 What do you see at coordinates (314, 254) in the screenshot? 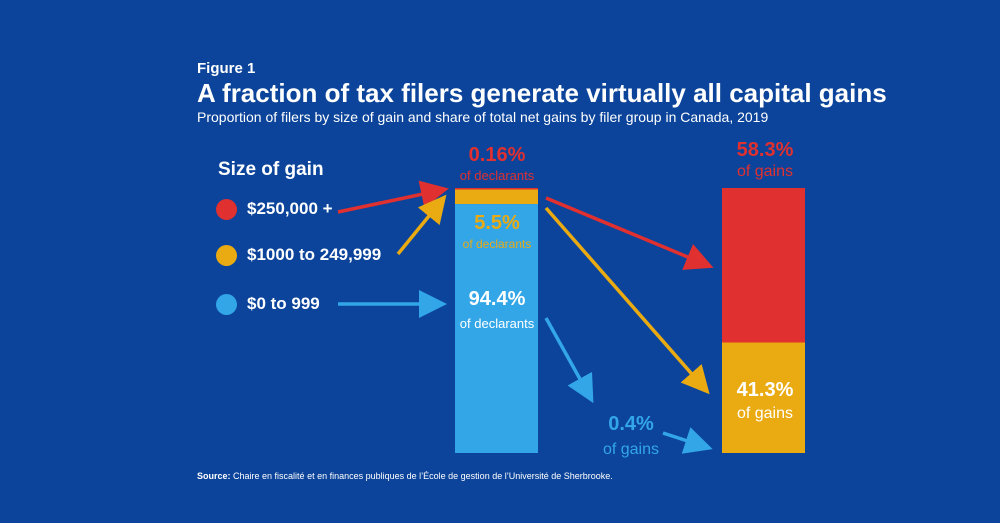
I see `legend-label-1000-to-249999: $1000 to 249,999` at bounding box center [314, 254].